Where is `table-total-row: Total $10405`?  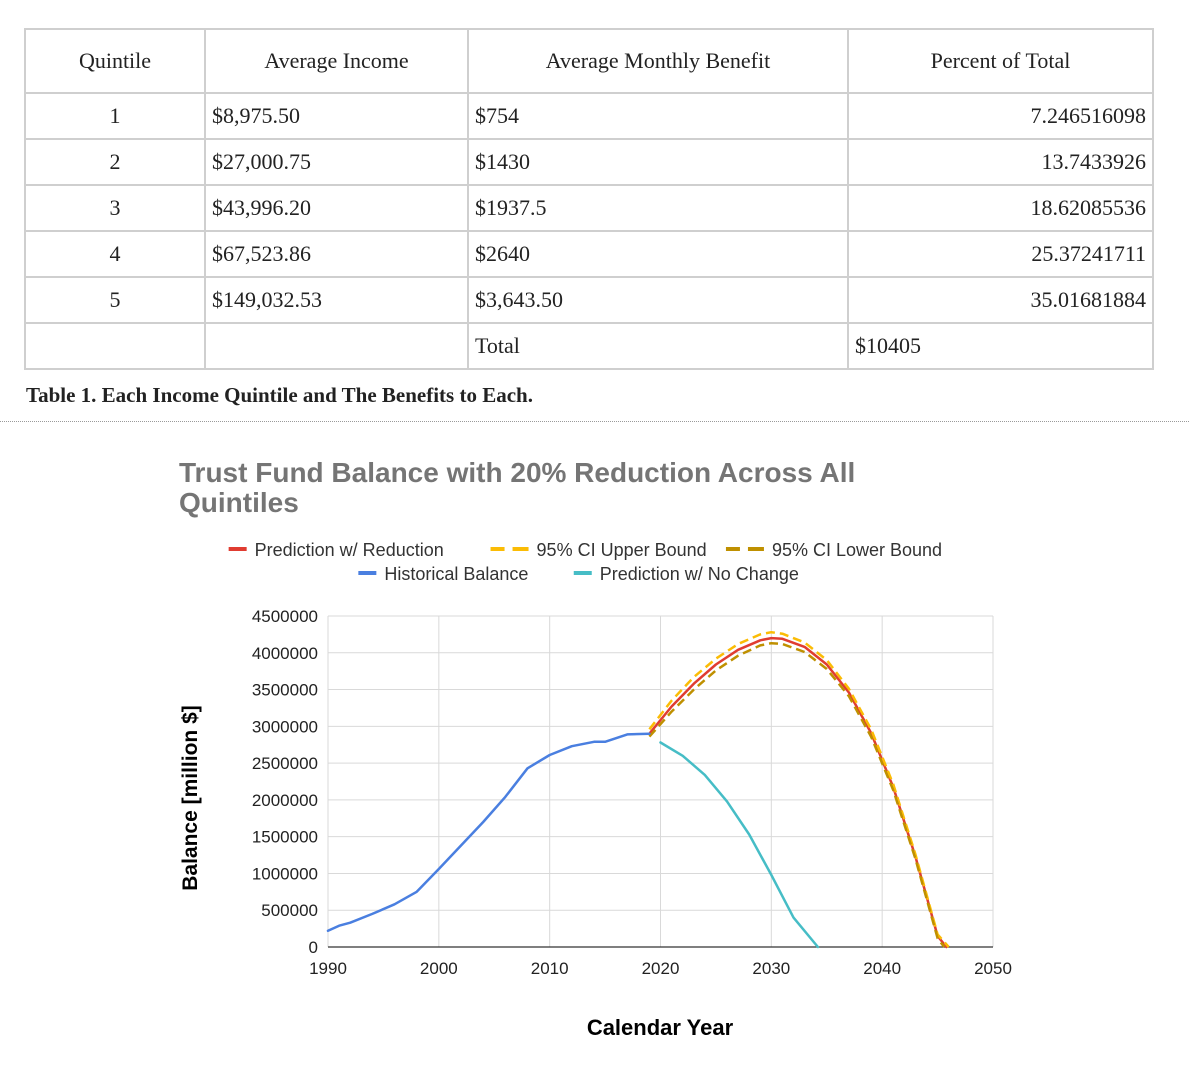
table-total-row: Total $10405 is located at coordinates (589, 346).